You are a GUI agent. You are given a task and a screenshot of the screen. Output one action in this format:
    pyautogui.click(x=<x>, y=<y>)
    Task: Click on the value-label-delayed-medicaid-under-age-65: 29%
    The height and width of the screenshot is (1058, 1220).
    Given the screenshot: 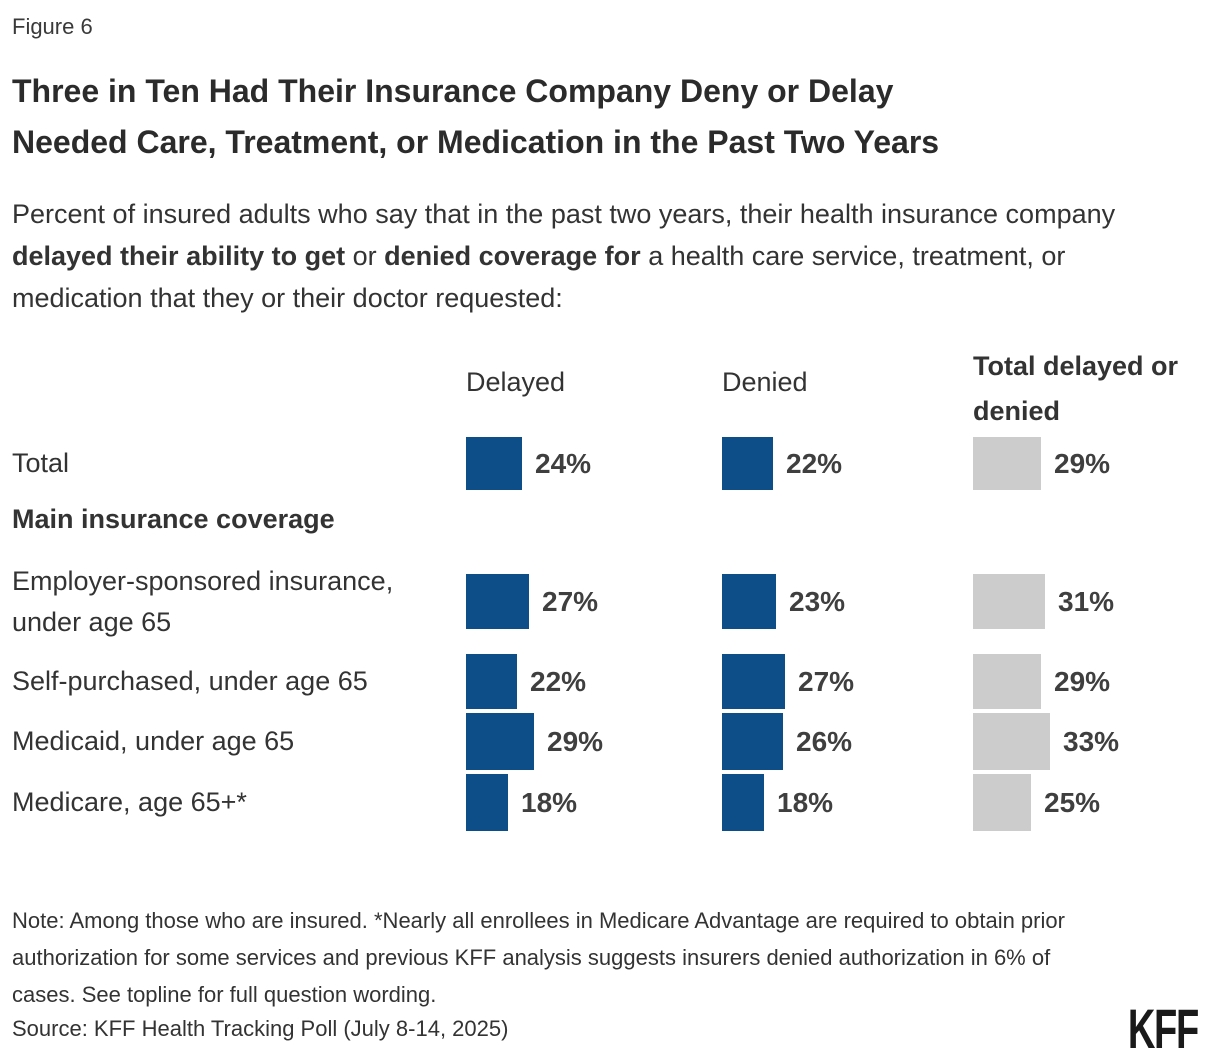 What is the action you would take?
    pyautogui.click(x=575, y=741)
    